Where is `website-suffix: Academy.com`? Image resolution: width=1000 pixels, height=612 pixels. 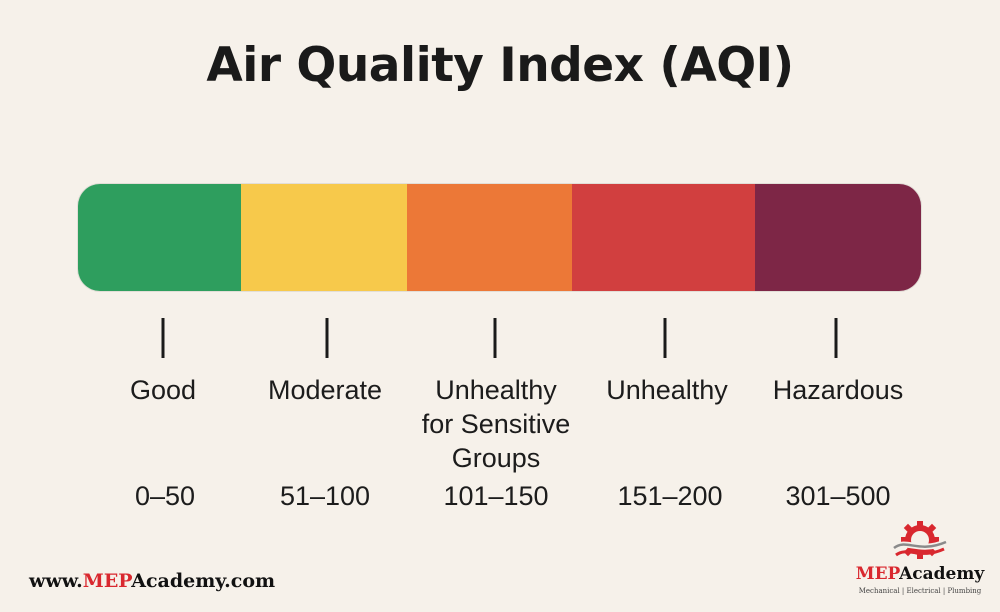 website-suffix: Academy.com is located at coordinates (203, 581).